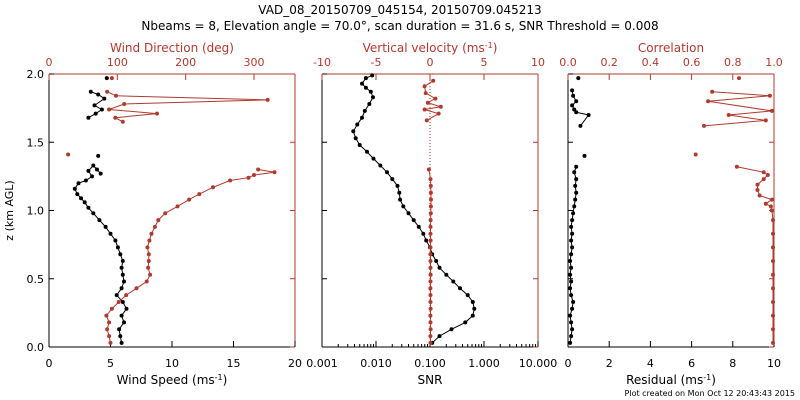 This screenshot has width=800, height=400. I want to click on x-axis-label: SNR, so click(430, 380).